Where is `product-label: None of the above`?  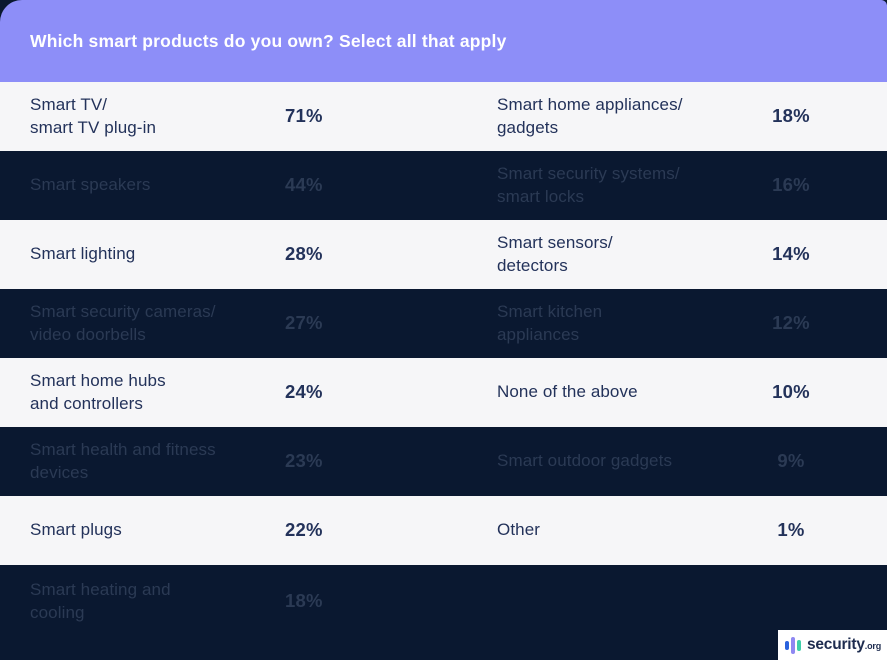 product-label: None of the above is located at coordinates (567, 392).